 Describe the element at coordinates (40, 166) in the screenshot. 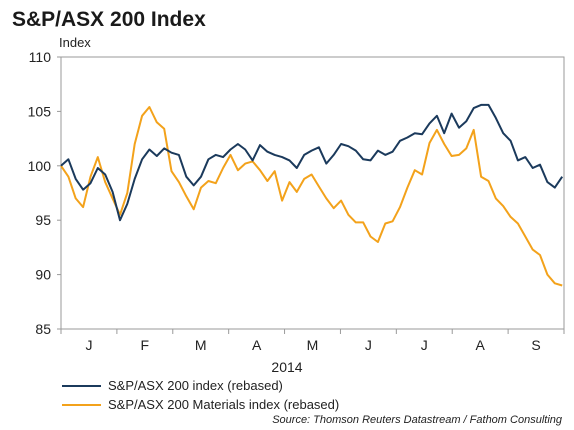

I see `y-tick-label: 100` at that location.